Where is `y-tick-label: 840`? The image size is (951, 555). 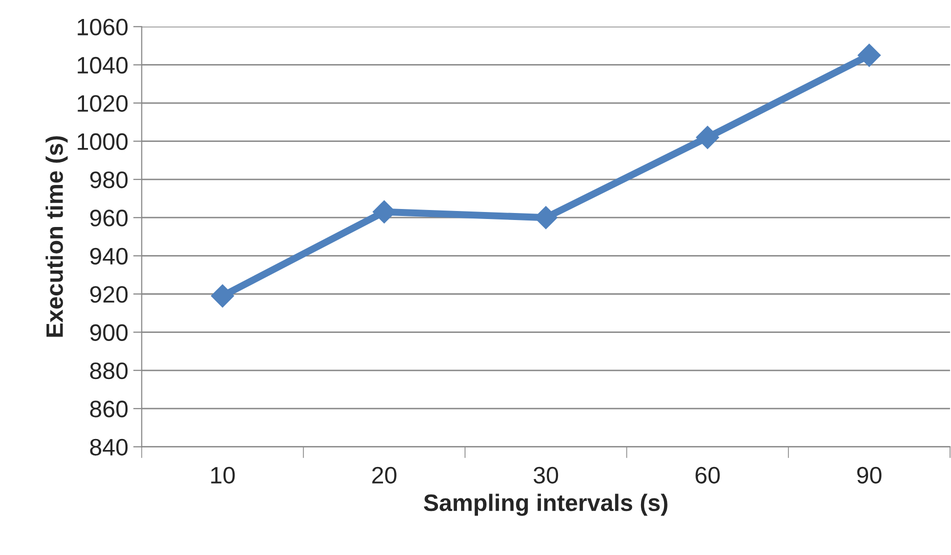
y-tick-label: 840 is located at coordinates (109, 447).